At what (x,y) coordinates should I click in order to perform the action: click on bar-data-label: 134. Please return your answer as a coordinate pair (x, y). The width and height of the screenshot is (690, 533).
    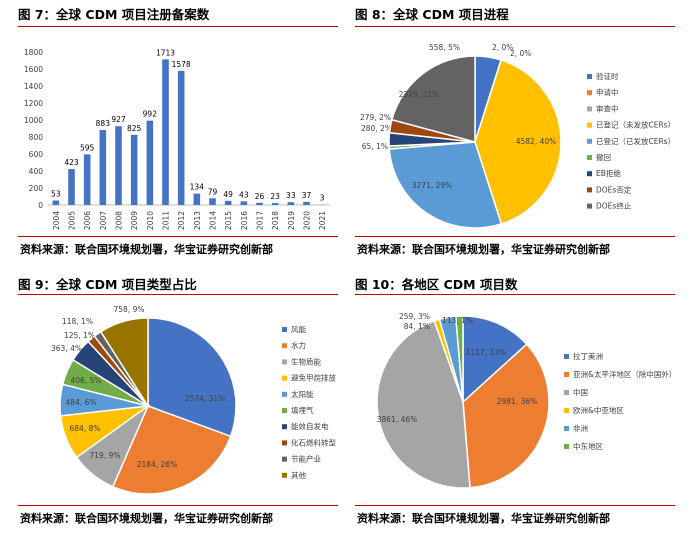
    Looking at the image, I should click on (197, 187).